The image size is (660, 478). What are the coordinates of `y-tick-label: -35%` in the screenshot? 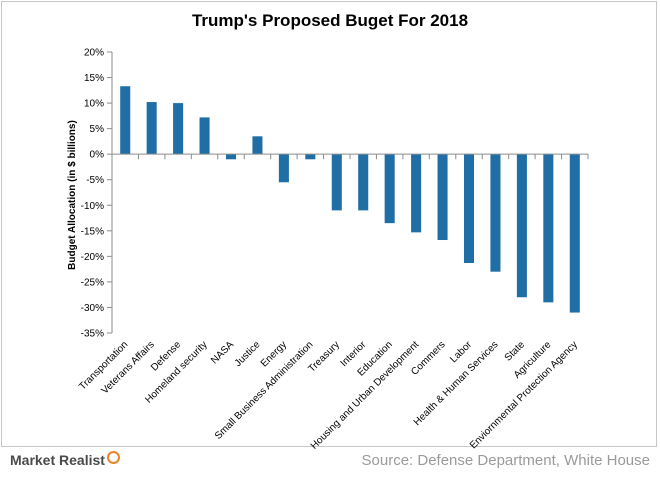 It's located at (92, 334).